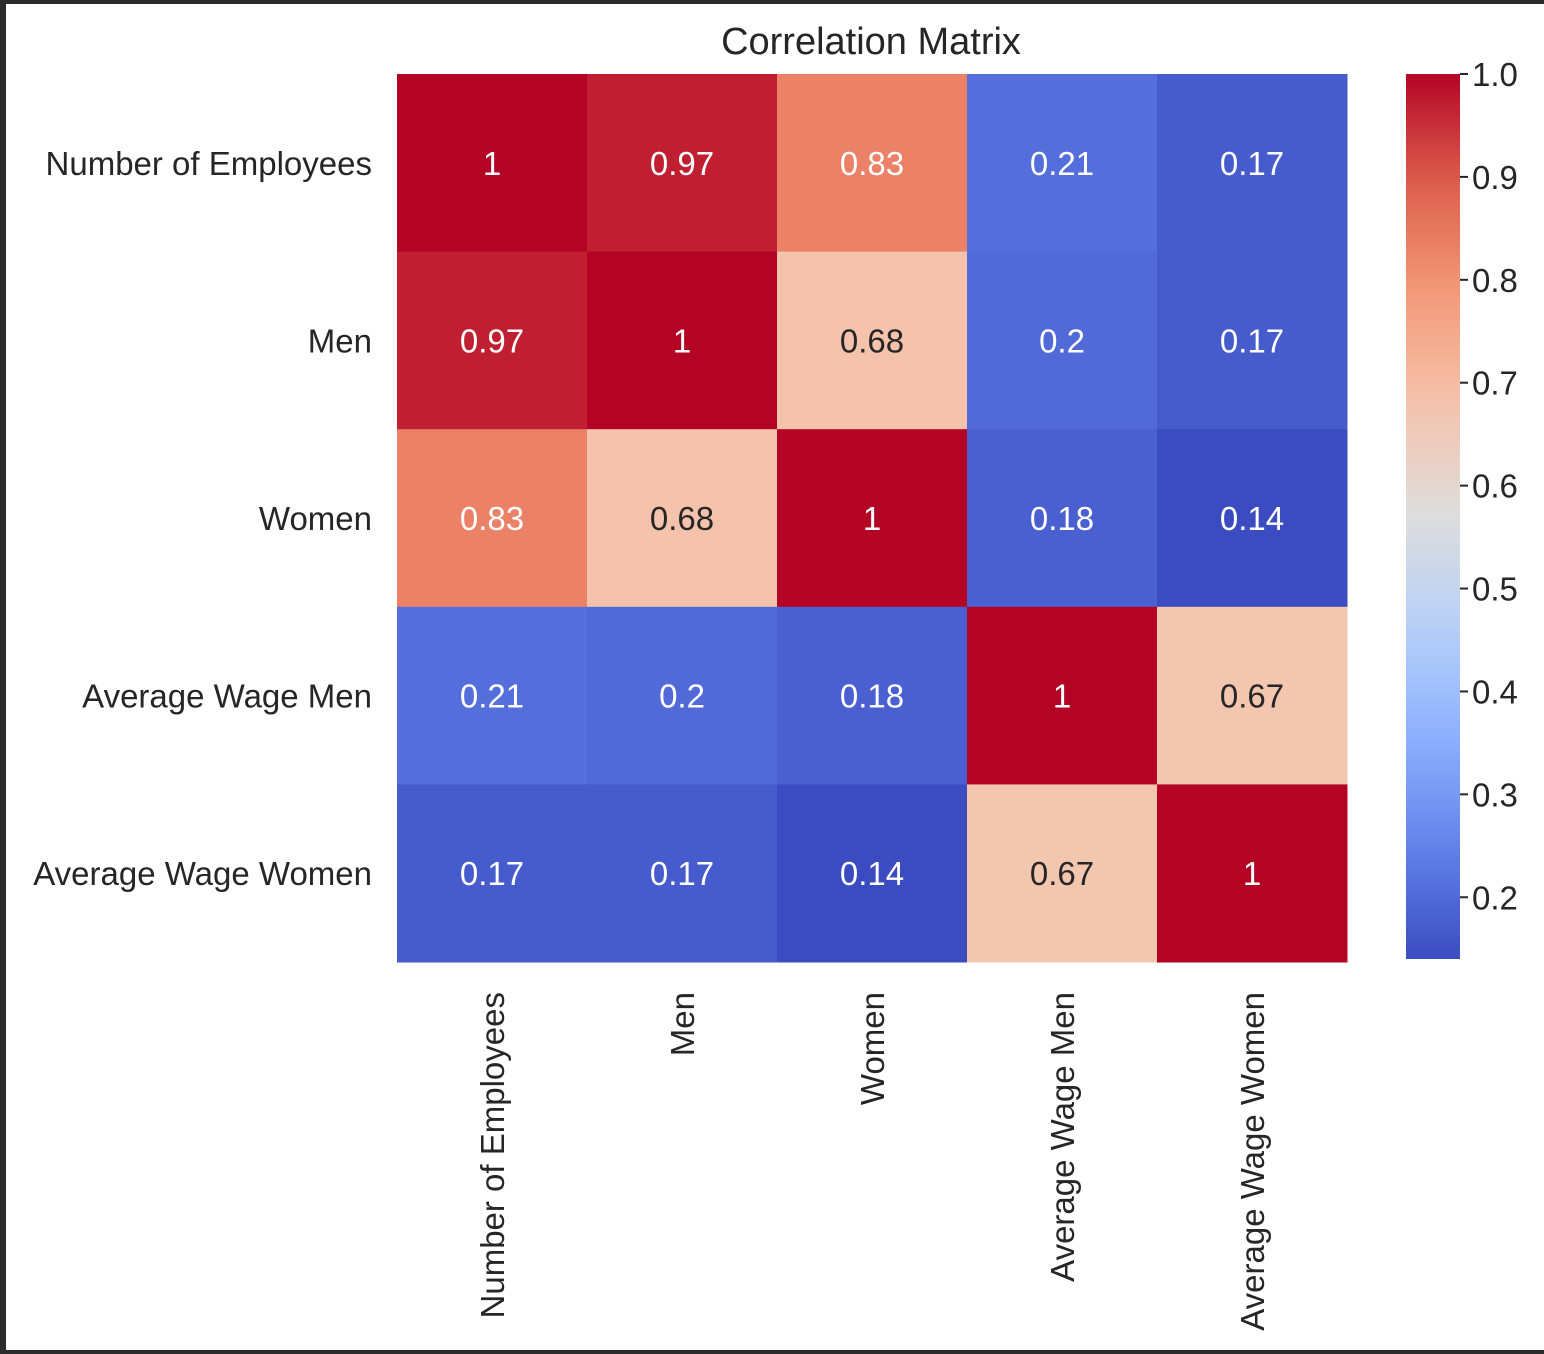  Describe the element at coordinates (1495, 280) in the screenshot. I see `colorbar-tick-label: 0.8` at that location.